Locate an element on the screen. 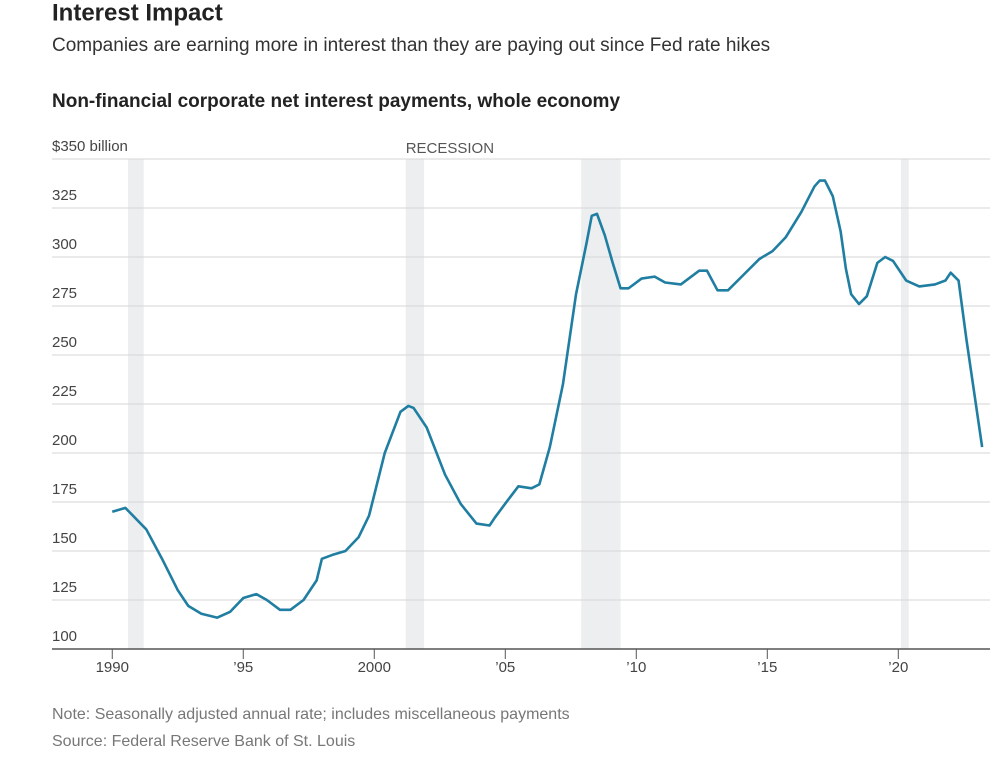 The image size is (1000, 768). x-tick-label: ’10 is located at coordinates (636, 667).